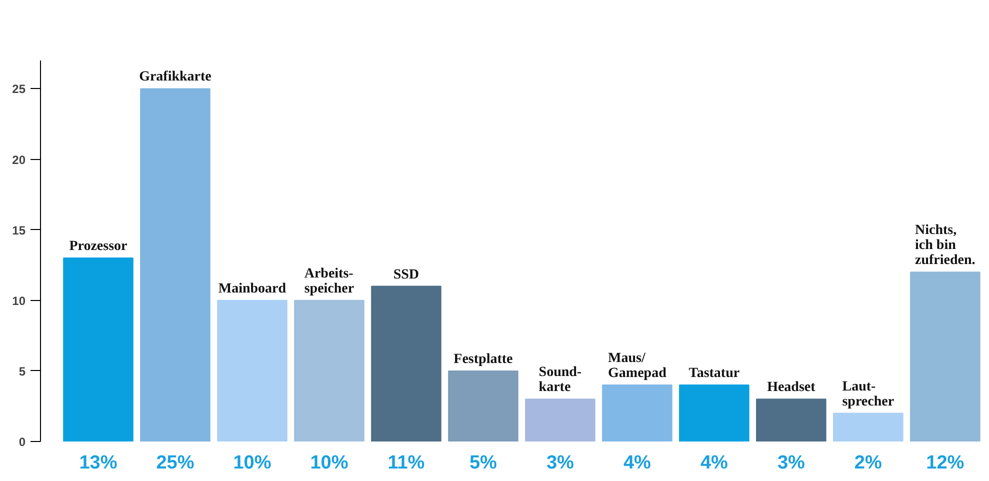  I want to click on x-tick-label: Maus/ Gamepad, so click(637, 366).